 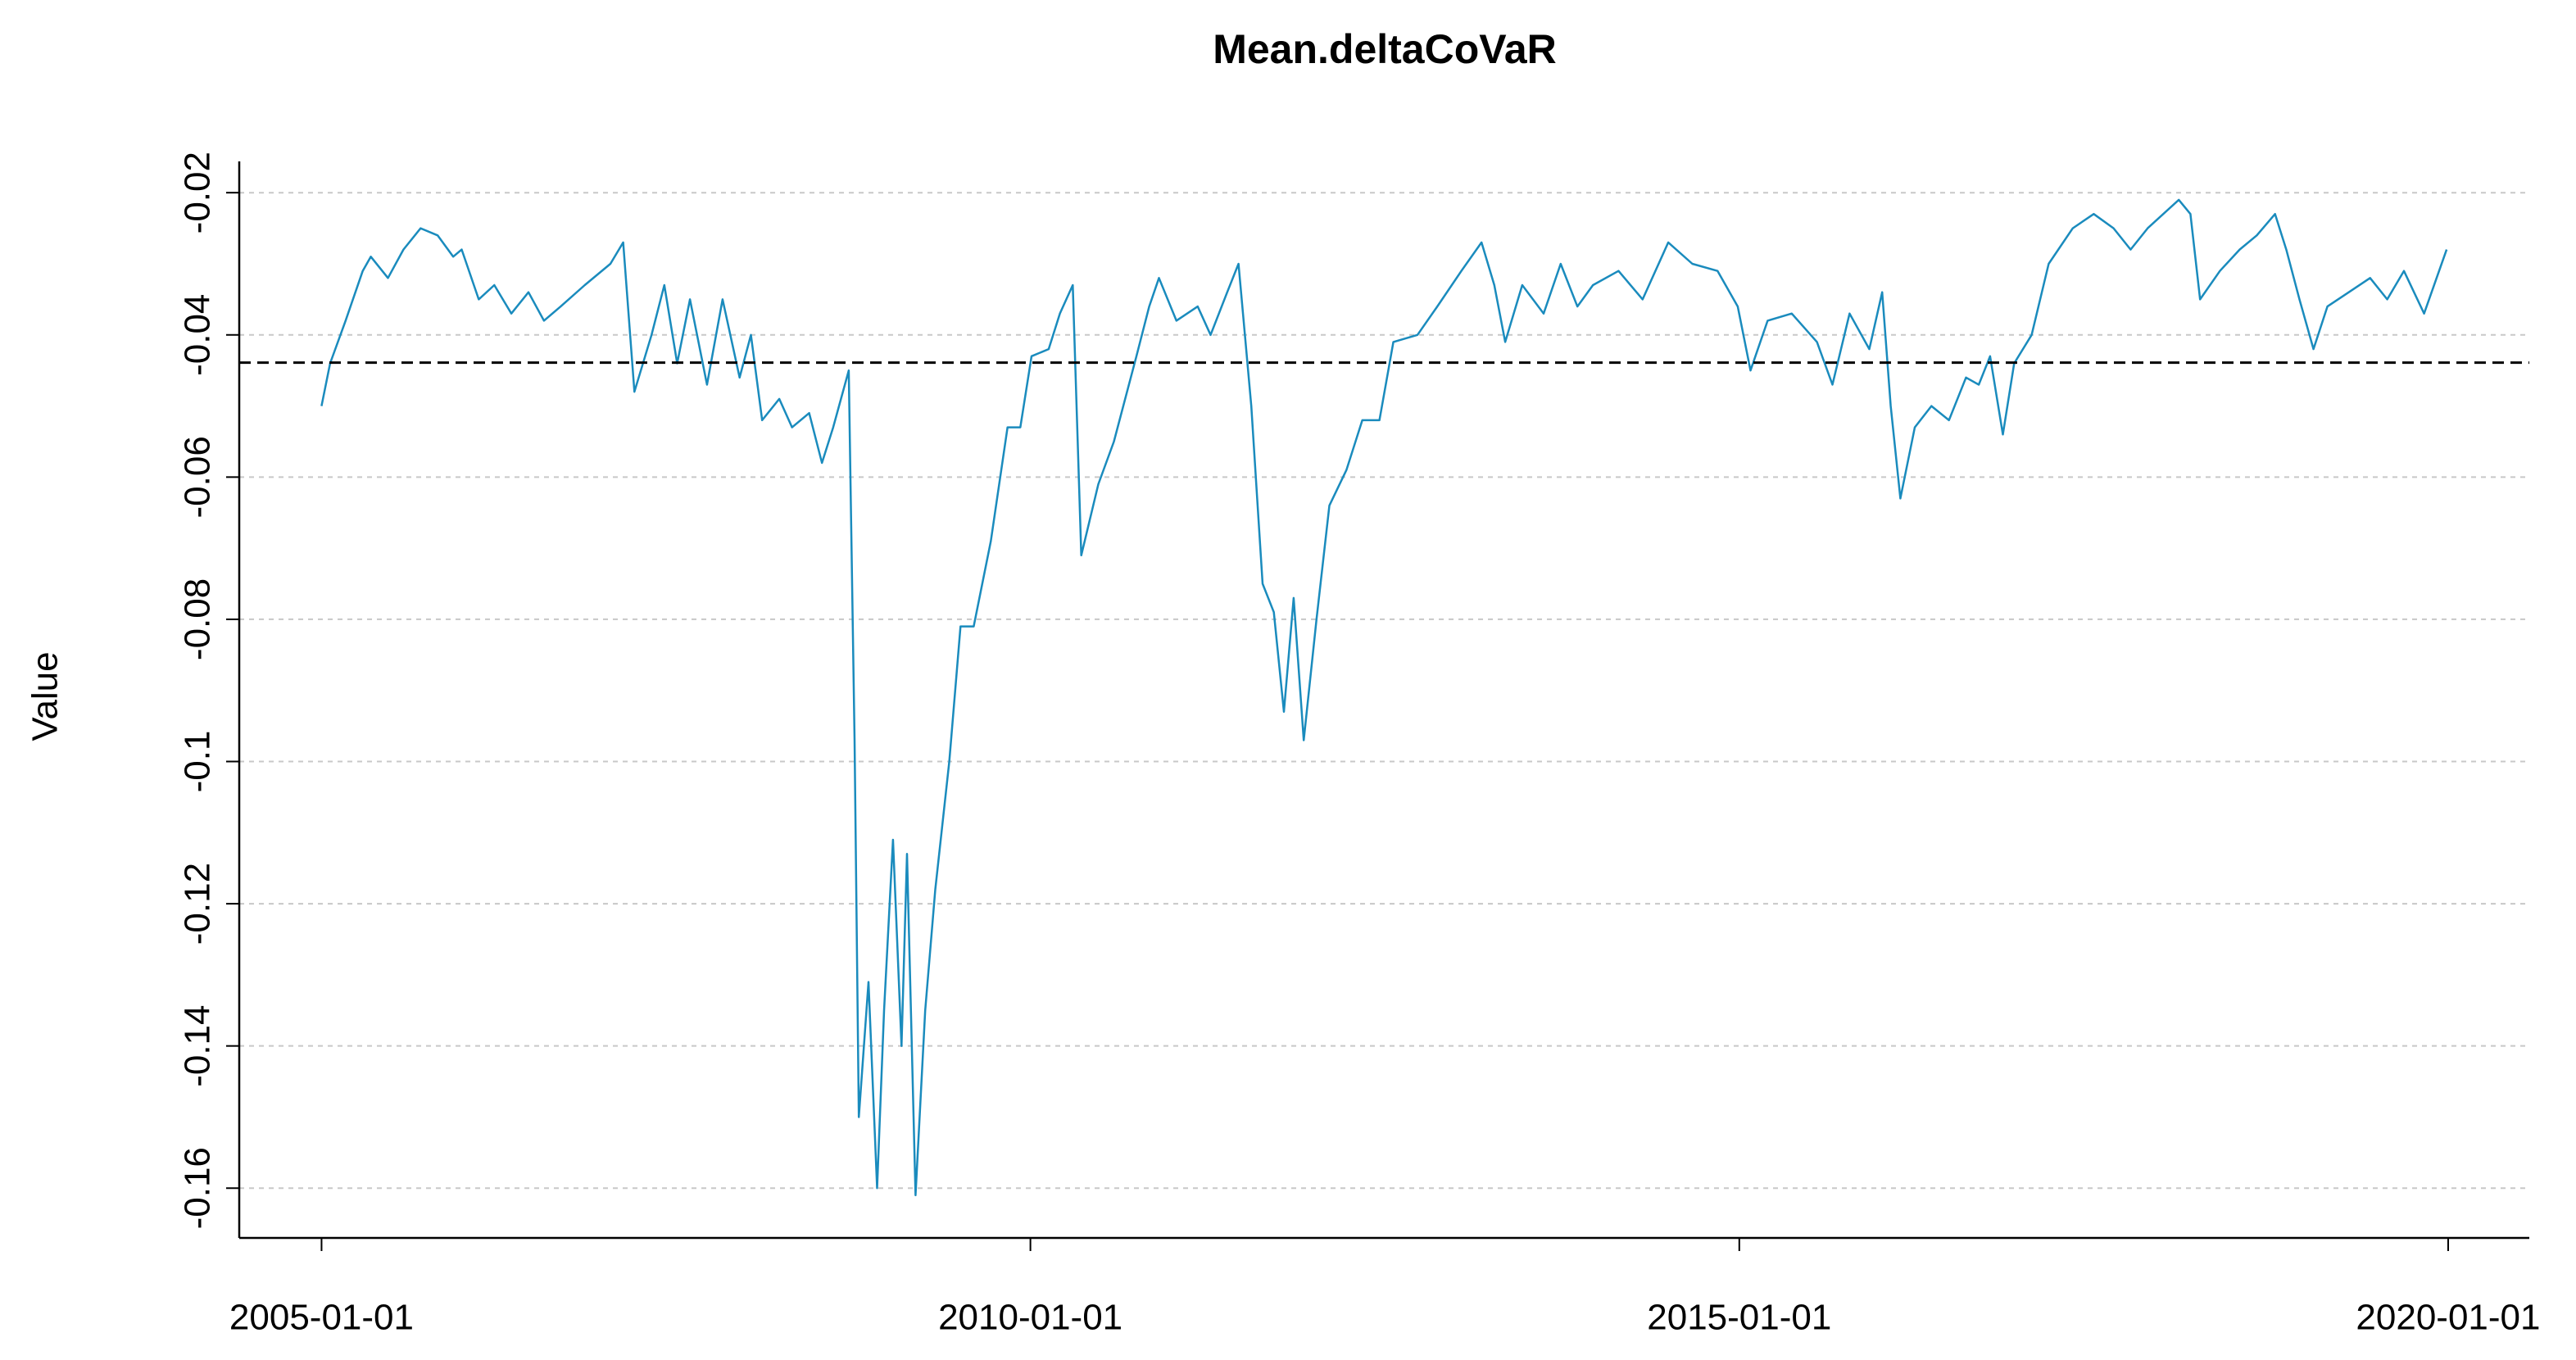 What do you see at coordinates (1385, 49) in the screenshot?
I see `chart-title: Mean.deltaCoVaR` at bounding box center [1385, 49].